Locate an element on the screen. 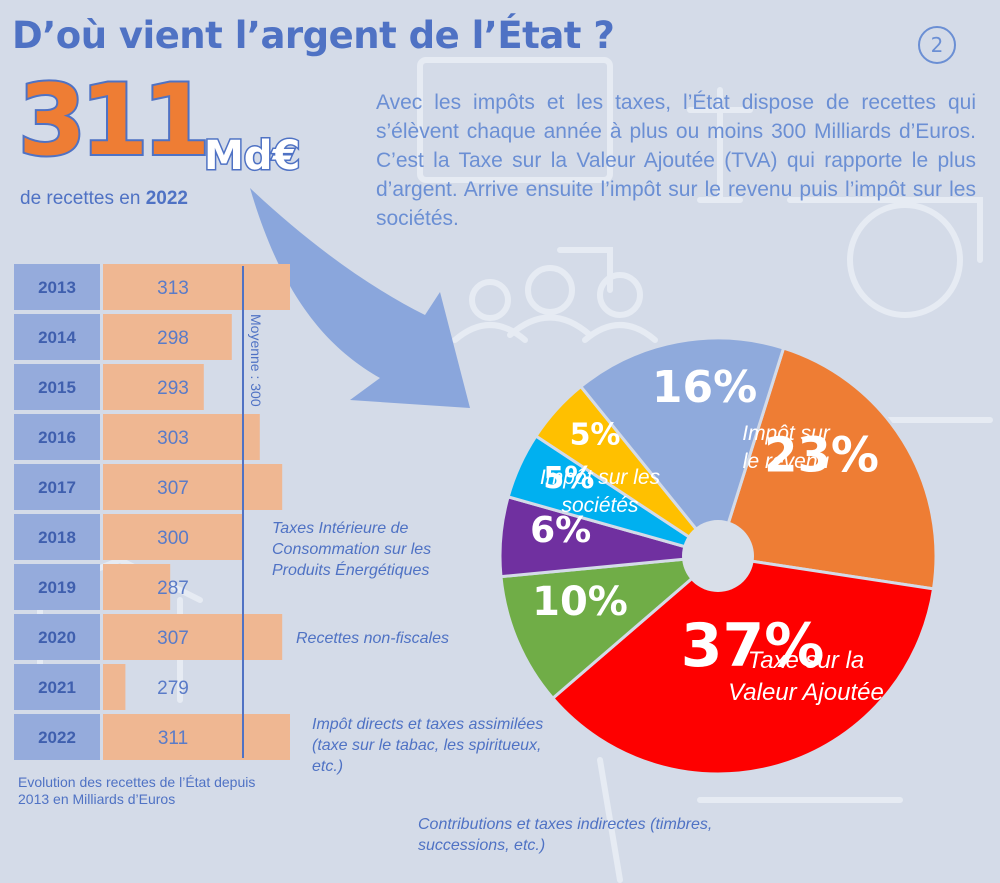  slice-percent-label: 6% is located at coordinates (560, 530).